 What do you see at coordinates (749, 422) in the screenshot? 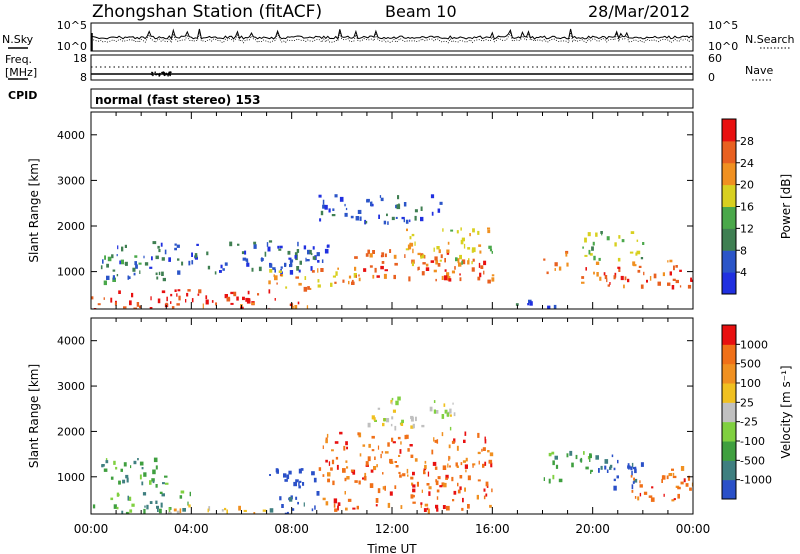
I see `colorbar-tick-label: -25` at bounding box center [749, 422].